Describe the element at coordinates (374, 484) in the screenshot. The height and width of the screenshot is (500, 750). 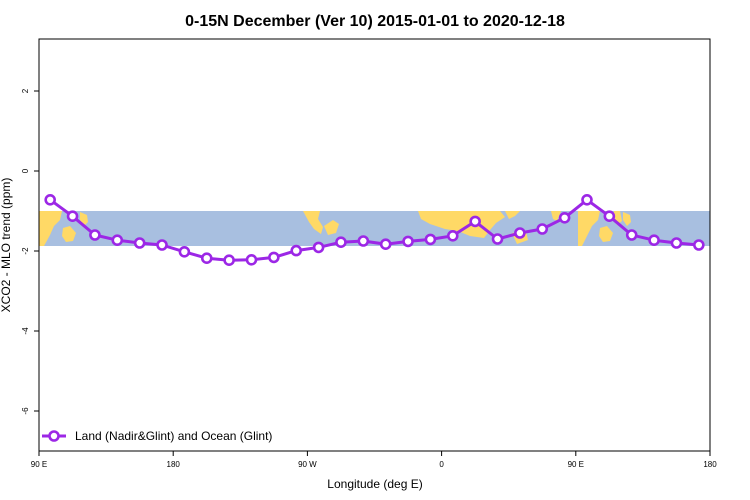
I see `x-axis-label: Longitude (deg E)` at that location.